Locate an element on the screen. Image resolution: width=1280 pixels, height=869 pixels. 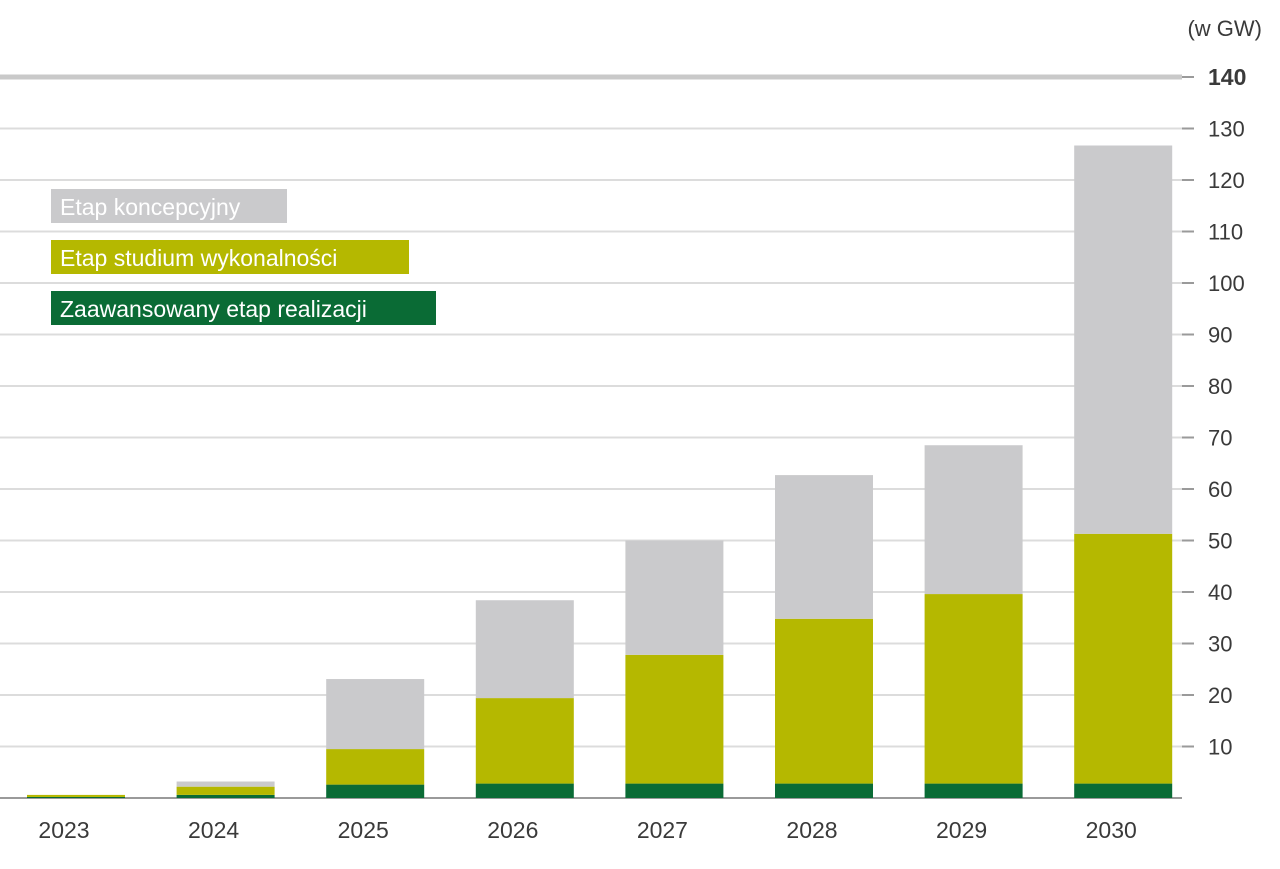
y-tick-label: 130 is located at coordinates (1226, 129).